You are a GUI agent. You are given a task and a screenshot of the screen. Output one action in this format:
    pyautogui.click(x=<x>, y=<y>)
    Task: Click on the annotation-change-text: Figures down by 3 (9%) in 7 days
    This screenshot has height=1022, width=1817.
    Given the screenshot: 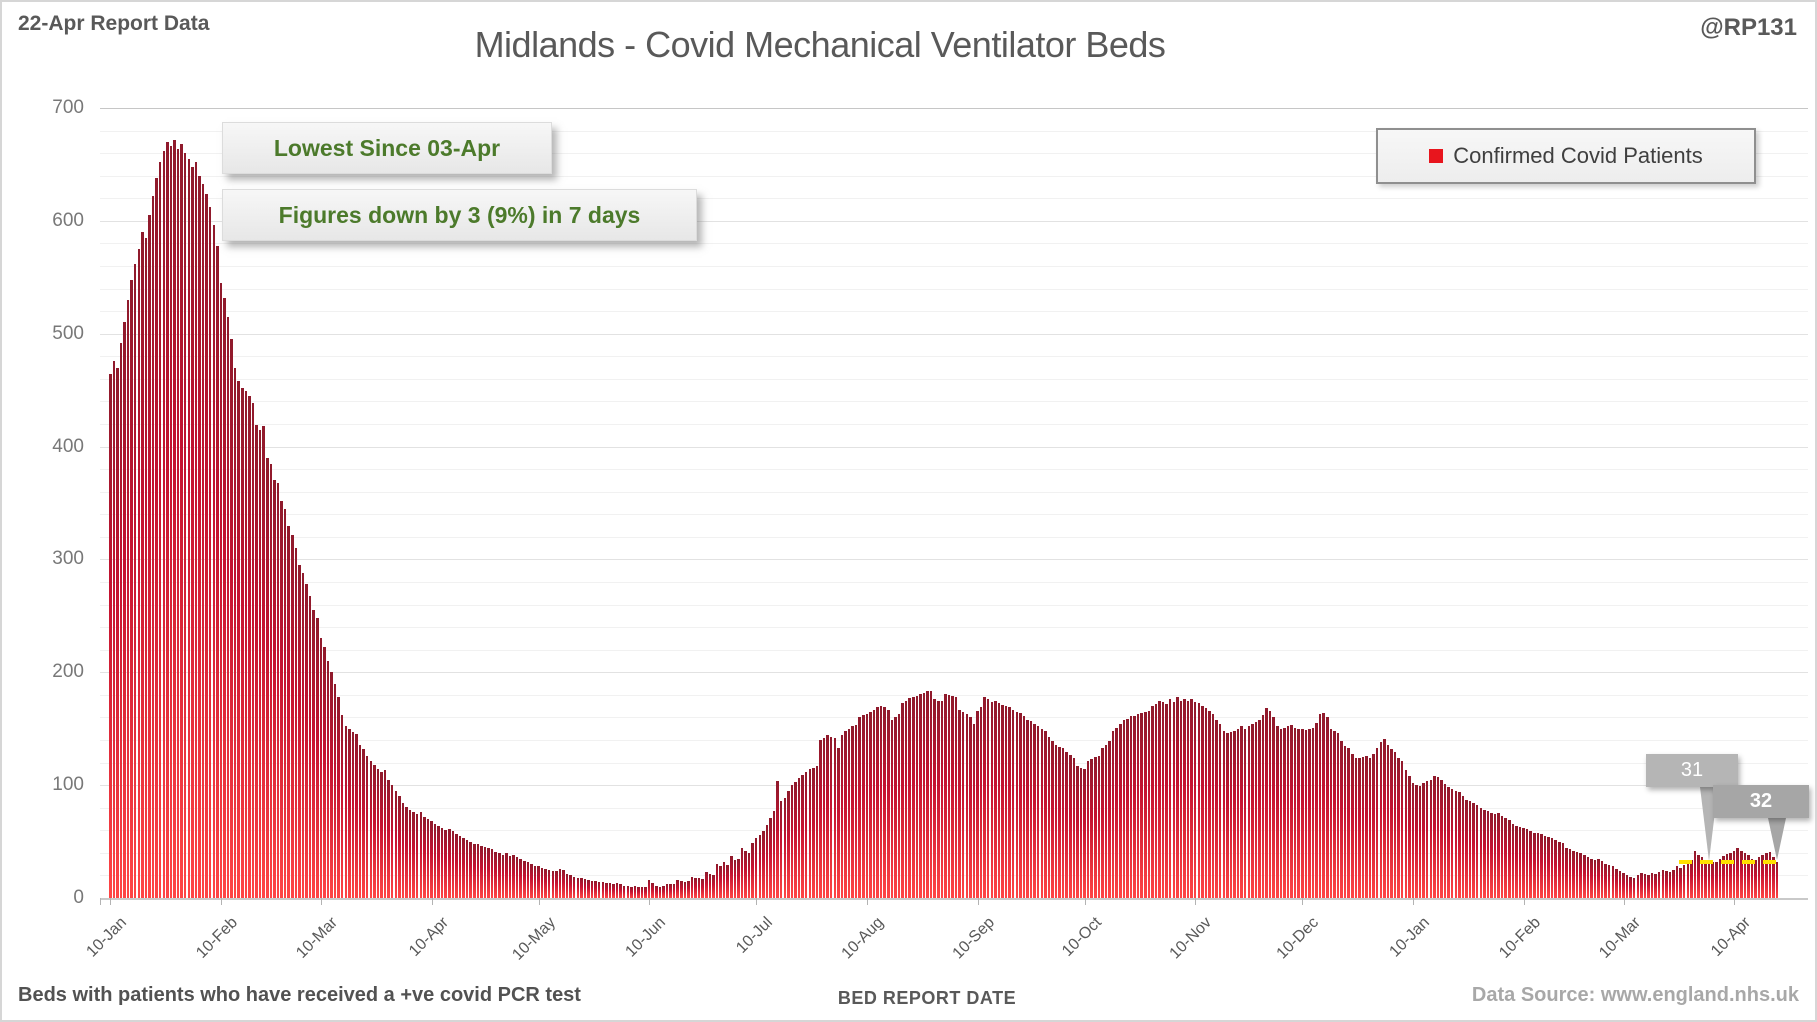 What is the action you would take?
    pyautogui.click(x=459, y=214)
    